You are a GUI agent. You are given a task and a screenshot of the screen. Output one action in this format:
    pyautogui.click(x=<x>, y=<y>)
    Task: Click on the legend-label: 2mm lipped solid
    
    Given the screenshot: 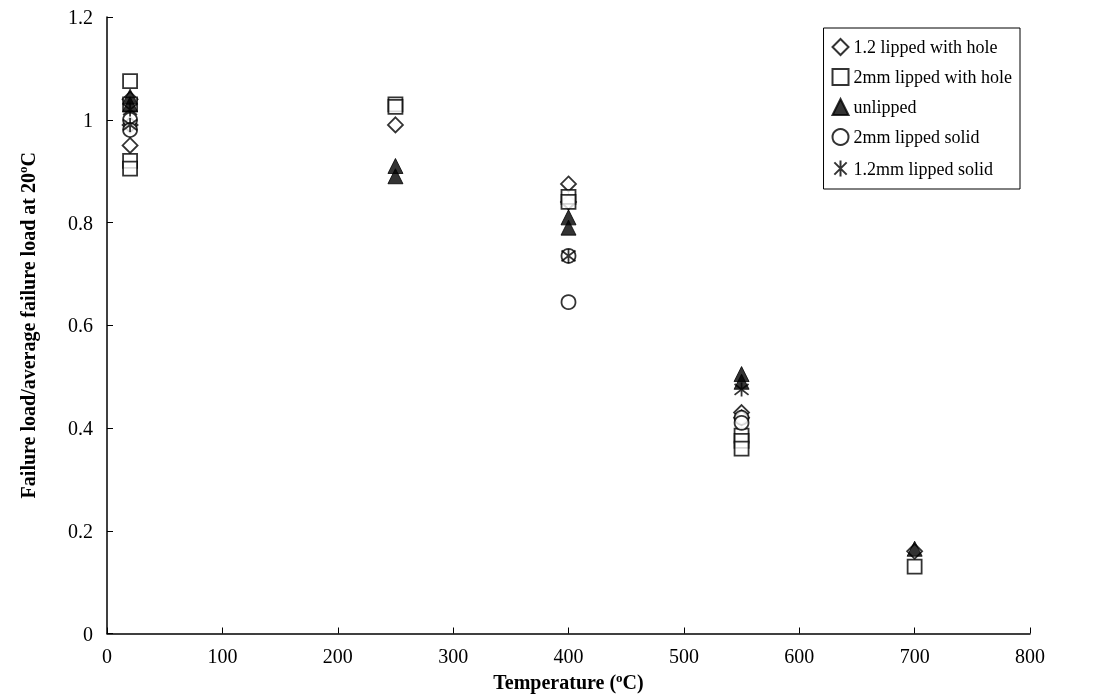 What is the action you would take?
    pyautogui.click(x=916, y=137)
    